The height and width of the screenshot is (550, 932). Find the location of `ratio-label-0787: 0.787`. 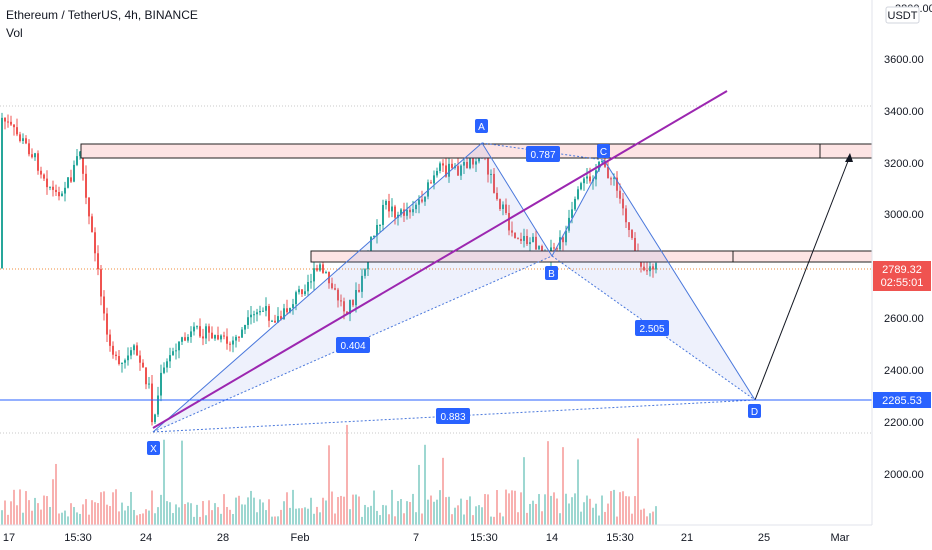

ratio-label-0787: 0.787 is located at coordinates (543, 154).